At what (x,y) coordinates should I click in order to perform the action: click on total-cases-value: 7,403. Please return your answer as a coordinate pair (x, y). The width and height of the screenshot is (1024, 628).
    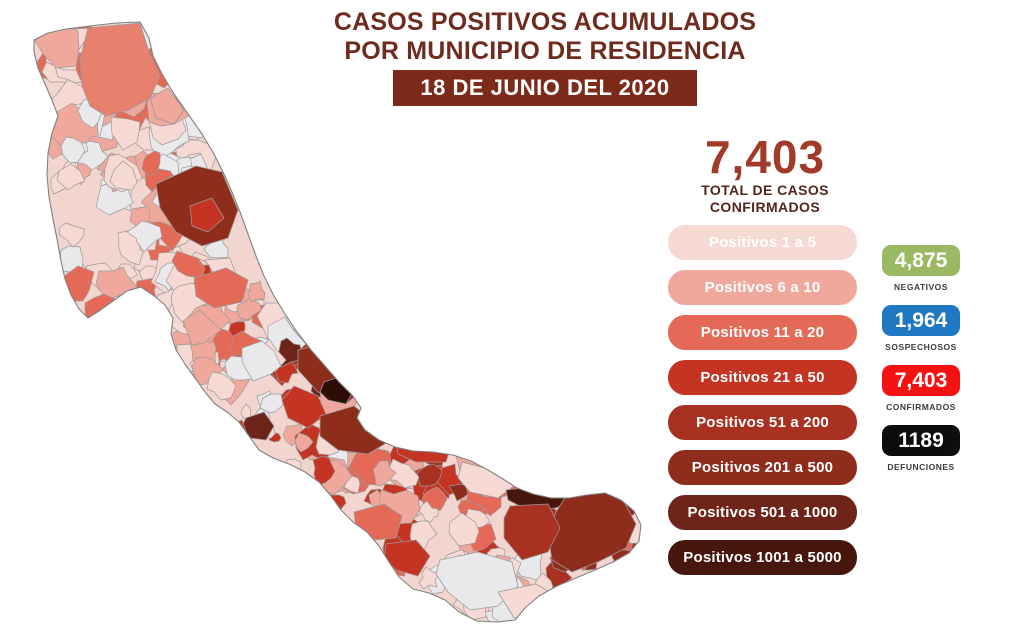
    Looking at the image, I should click on (765, 157).